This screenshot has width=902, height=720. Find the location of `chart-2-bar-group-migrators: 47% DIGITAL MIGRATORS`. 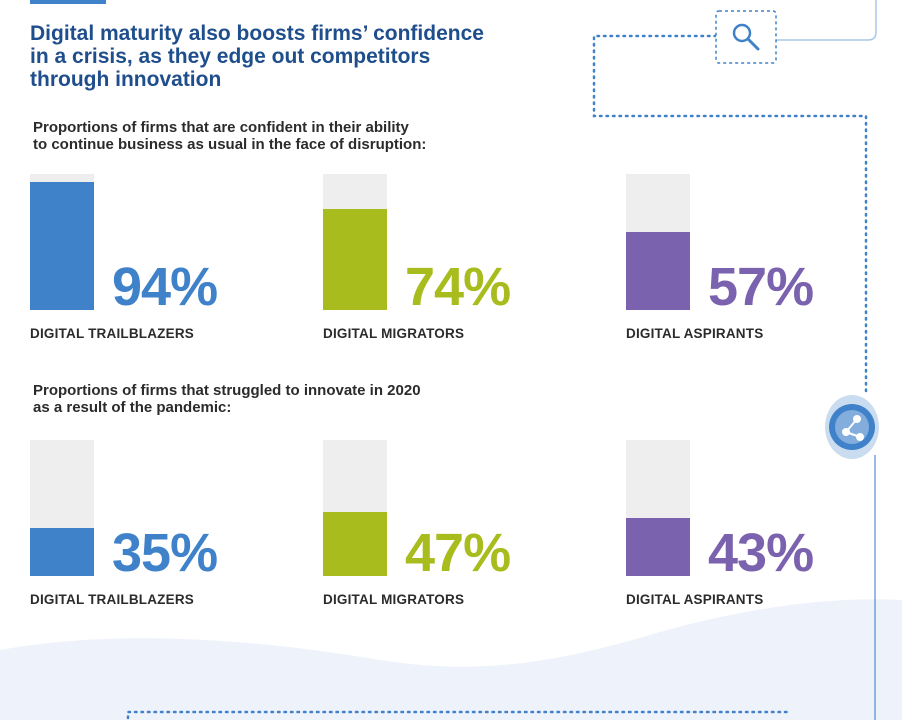

chart-2-bar-group-migrators: 47% DIGITAL MIGRATORS is located at coordinates (453, 530).